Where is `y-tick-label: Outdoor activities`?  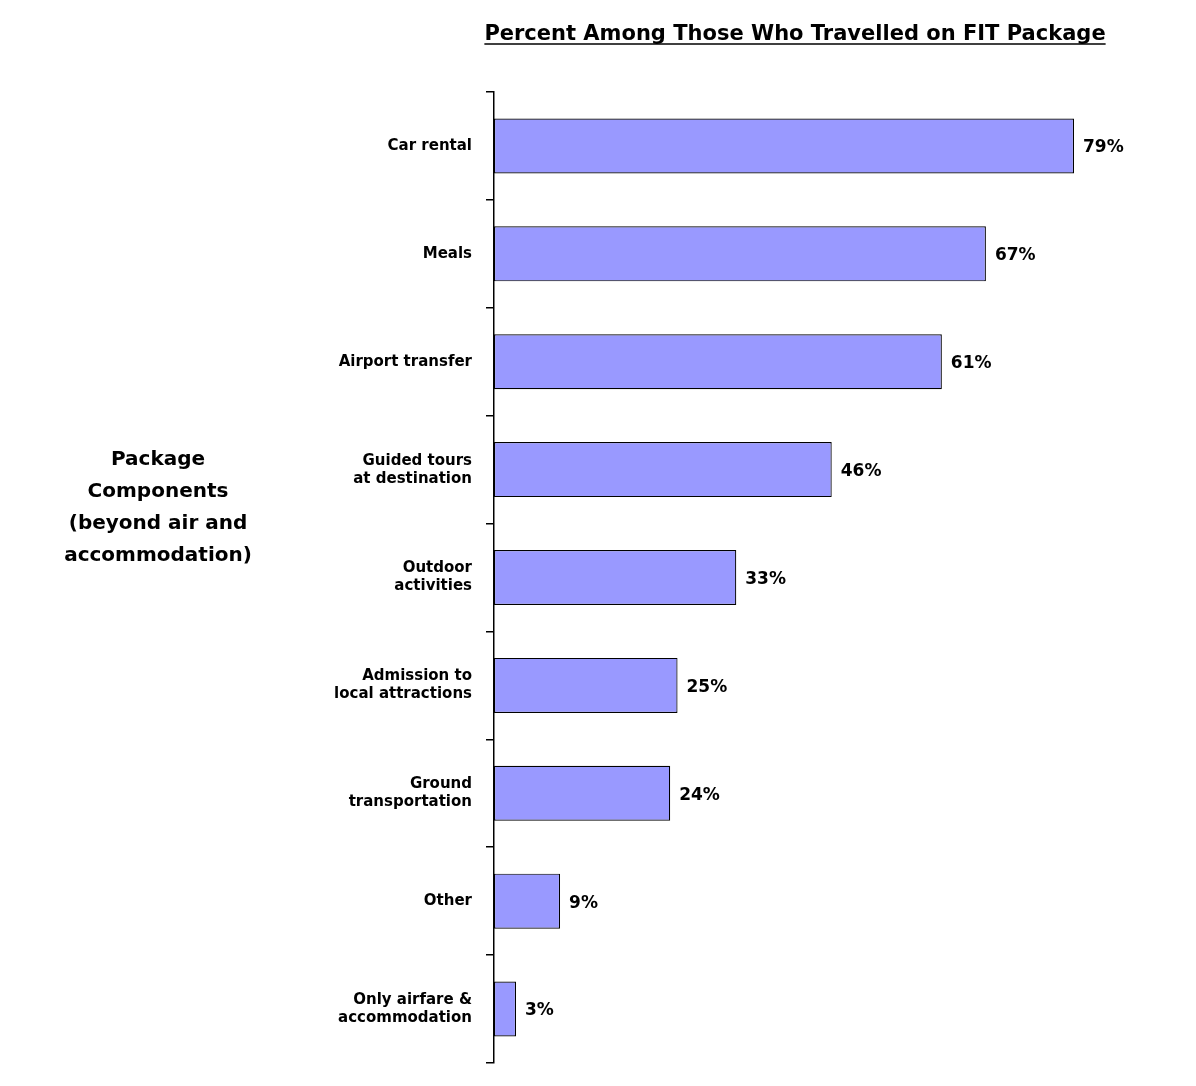 y-tick-label: Outdoor activities is located at coordinates (433, 576).